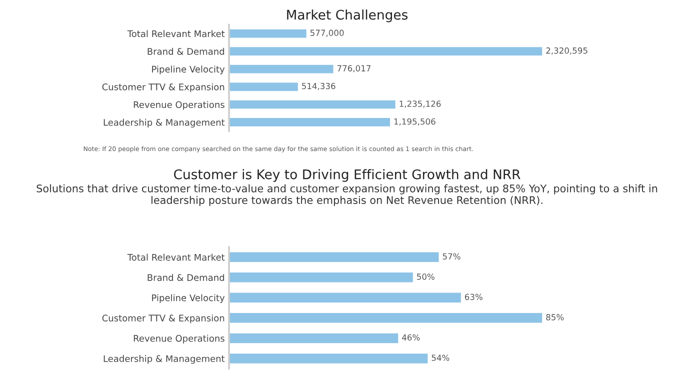 The width and height of the screenshot is (694, 380). What do you see at coordinates (411, 337) in the screenshot?
I see `data-label: 46%` at bounding box center [411, 337].